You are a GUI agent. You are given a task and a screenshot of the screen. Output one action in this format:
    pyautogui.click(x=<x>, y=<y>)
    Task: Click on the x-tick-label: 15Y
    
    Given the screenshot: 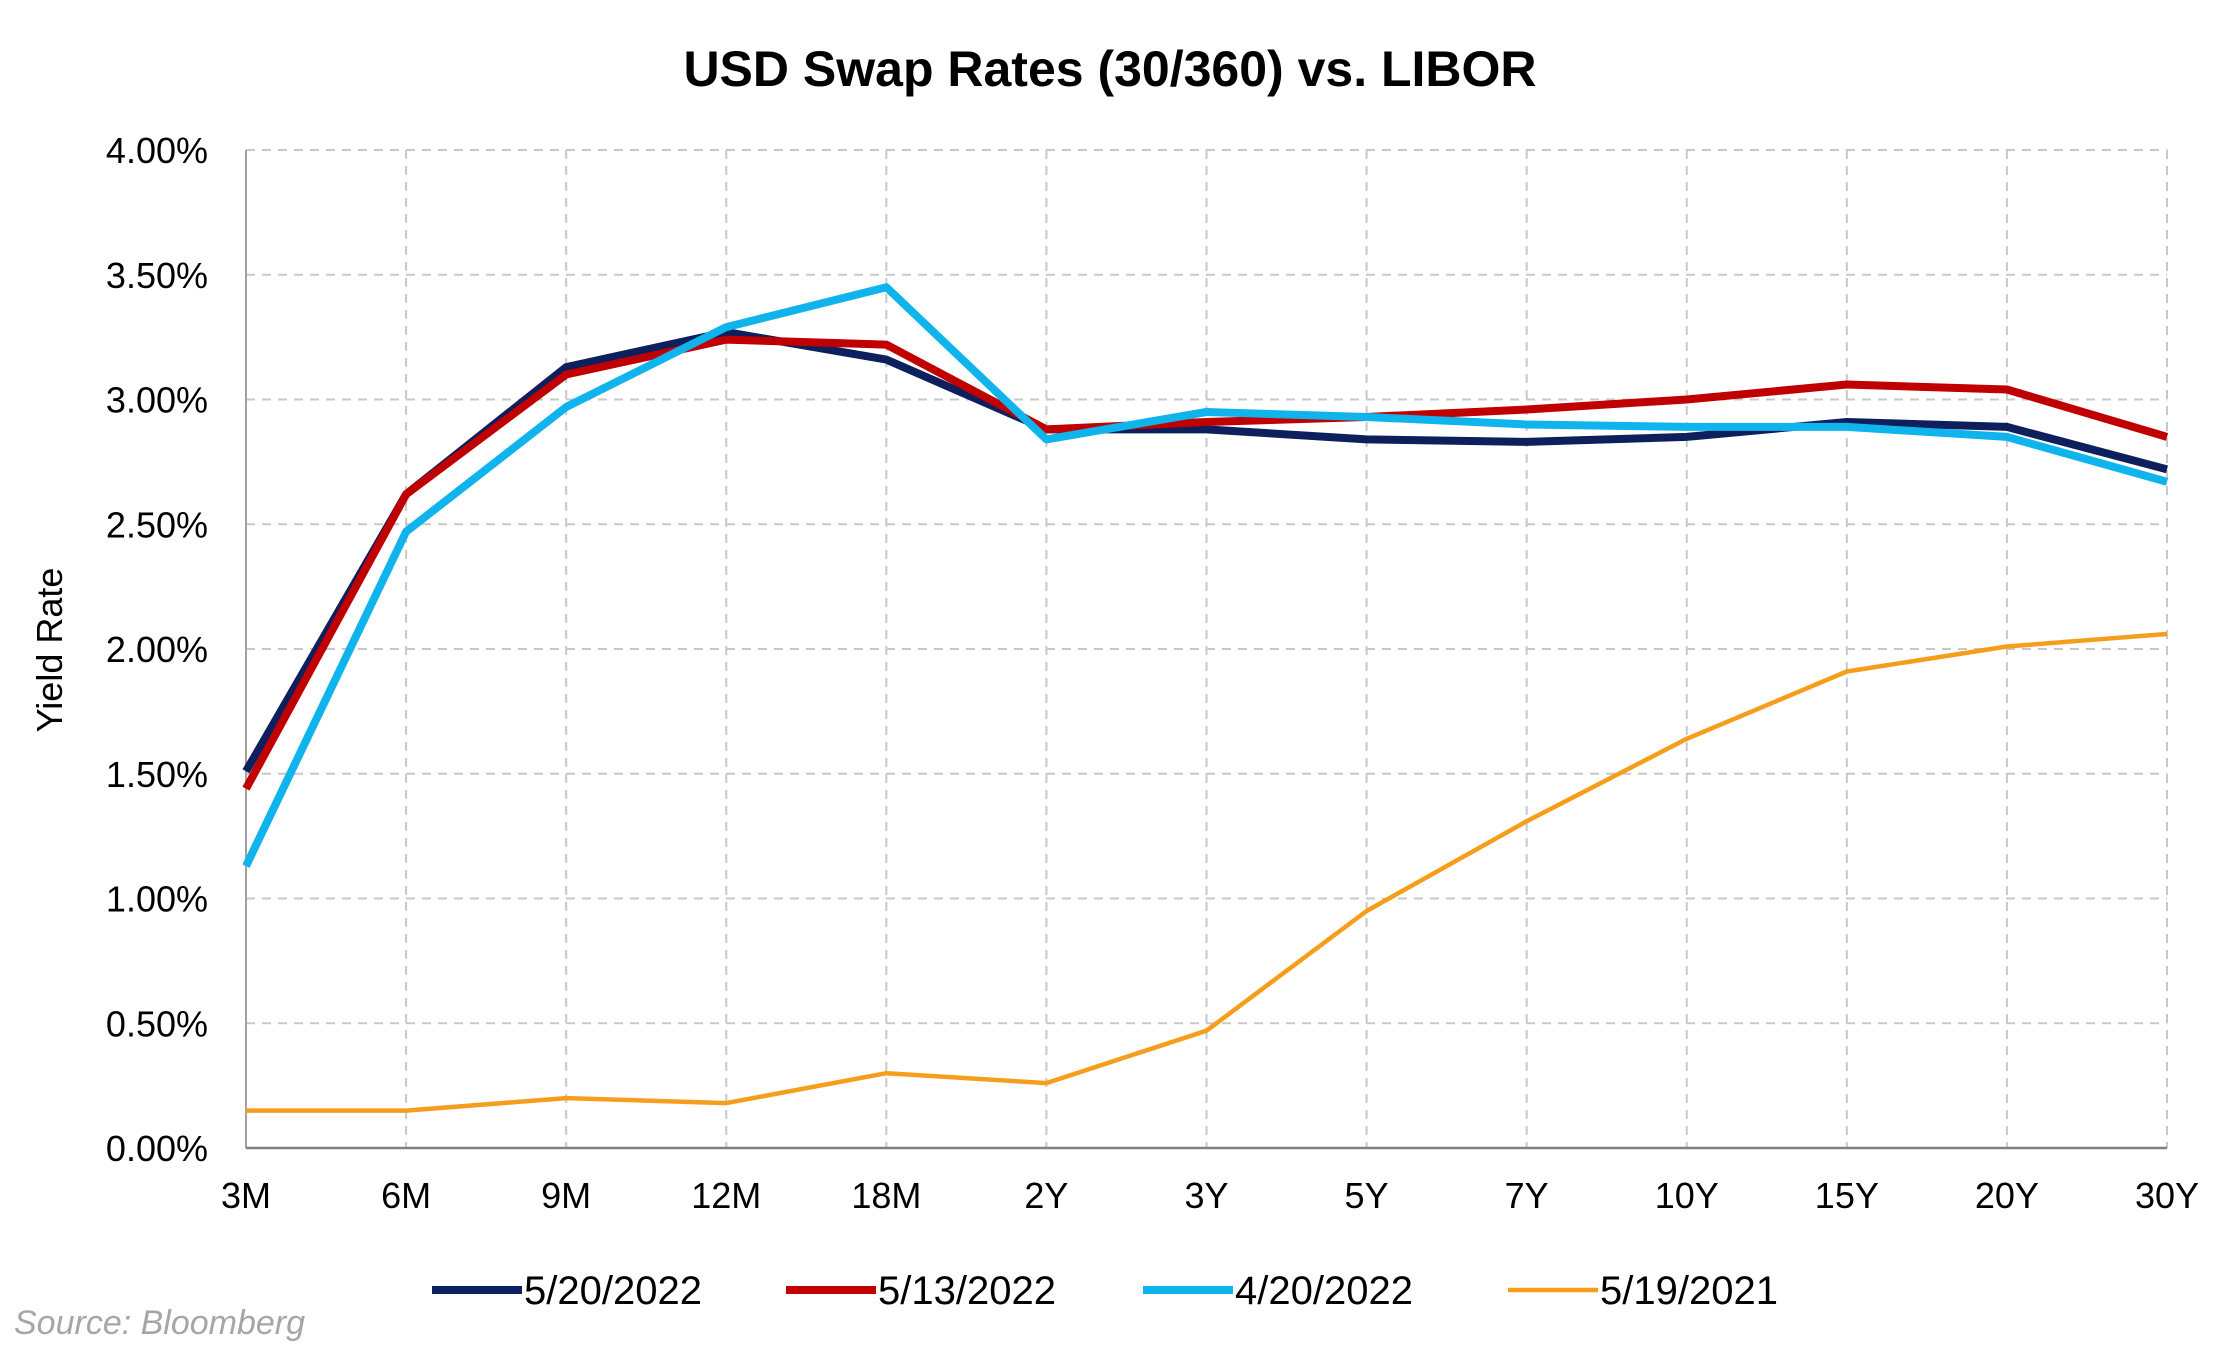 What is the action you would take?
    pyautogui.click(x=1847, y=1195)
    